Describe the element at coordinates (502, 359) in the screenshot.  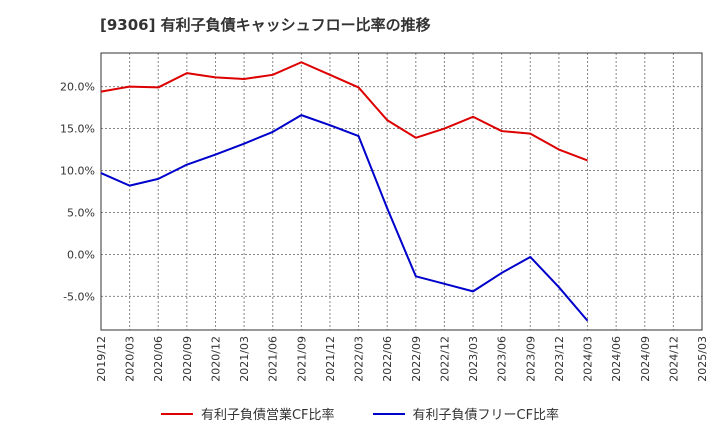
I see `x-tick-label: 2023/06` at that location.